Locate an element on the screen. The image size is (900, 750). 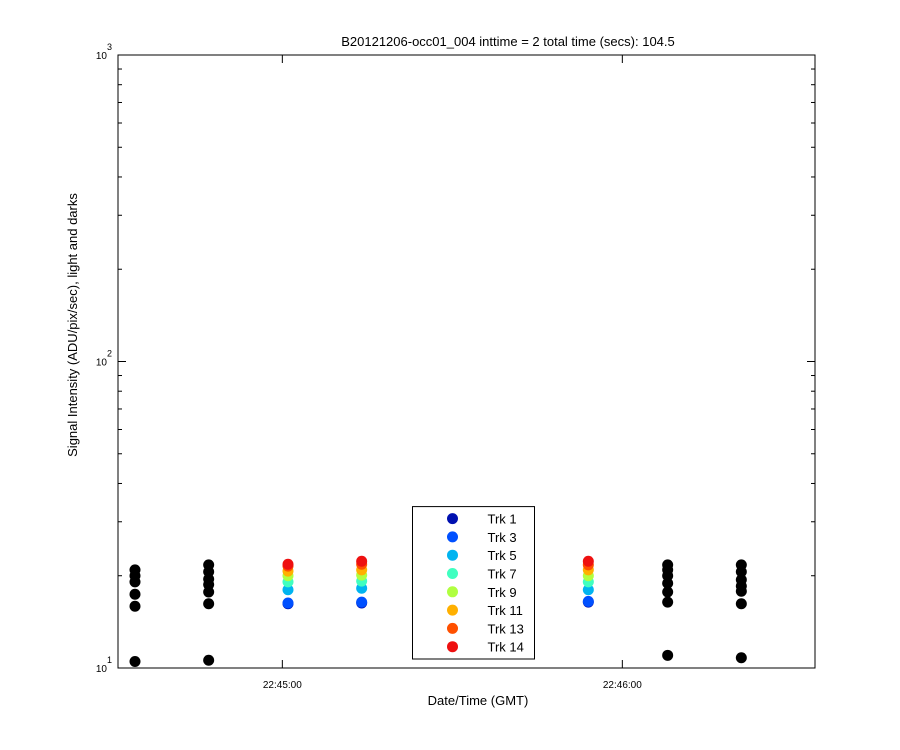
legend-label: Trk 1 is located at coordinates (502, 519).